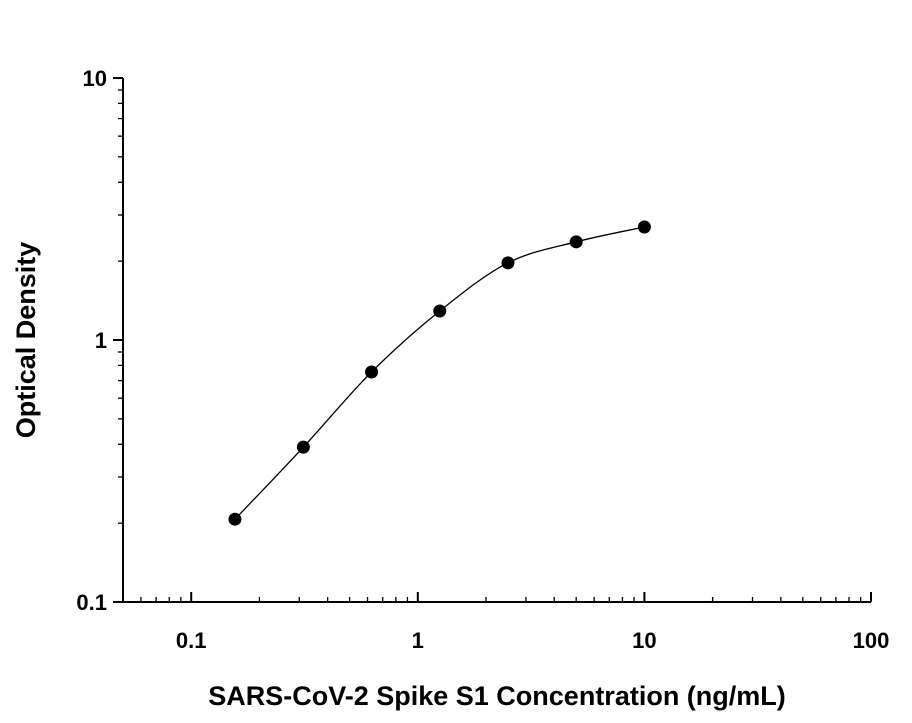  I want to click on x-tick-label: 100, so click(871, 640).